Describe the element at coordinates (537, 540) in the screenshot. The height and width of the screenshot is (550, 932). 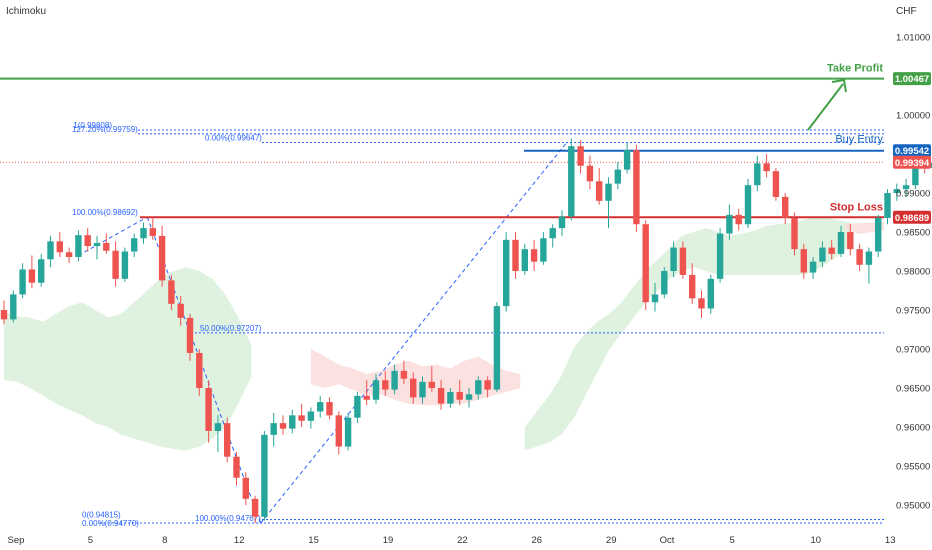
I see `x-tick-label: 26` at that location.